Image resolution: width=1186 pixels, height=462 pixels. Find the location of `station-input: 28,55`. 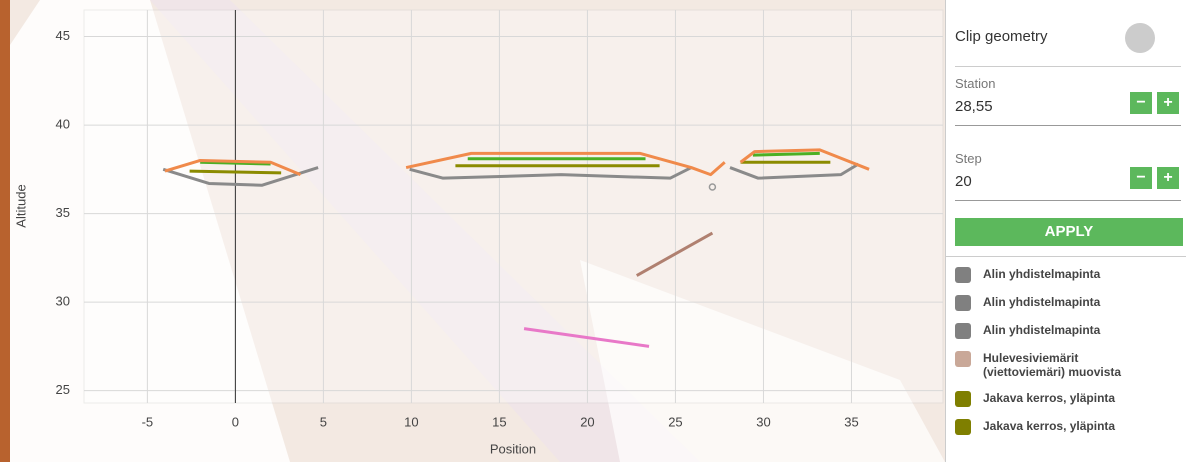

station-input: 28,55 is located at coordinates (974, 106).